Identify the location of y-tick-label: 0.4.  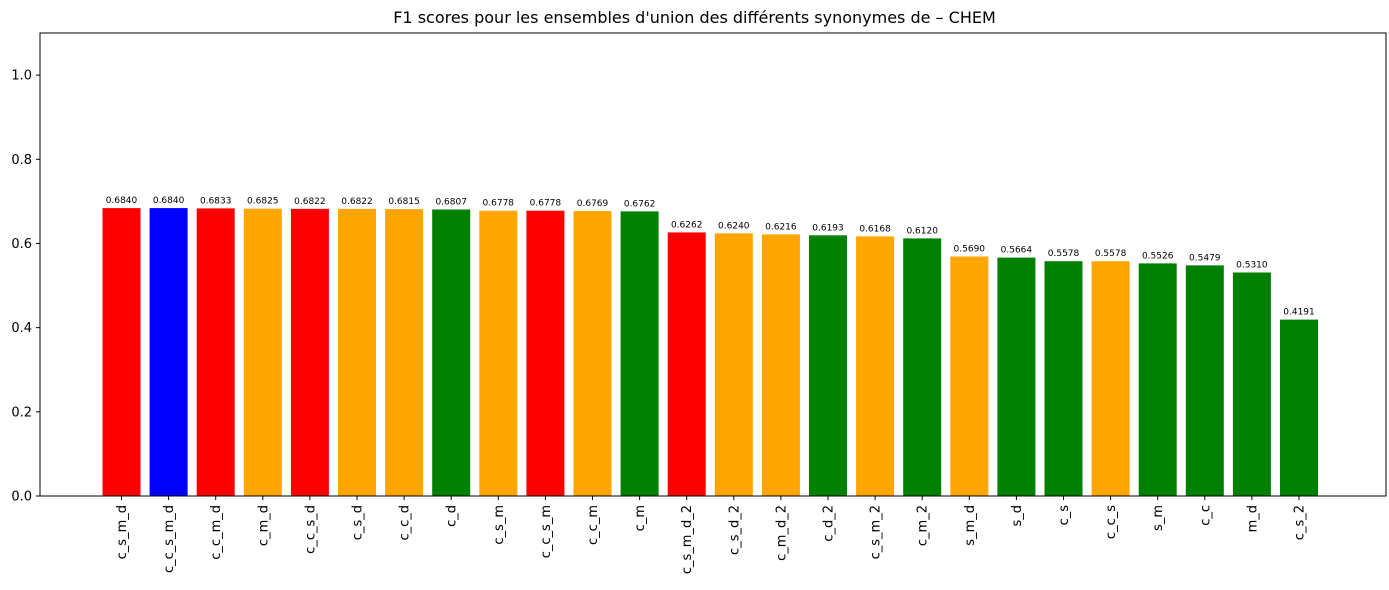
(21, 328).